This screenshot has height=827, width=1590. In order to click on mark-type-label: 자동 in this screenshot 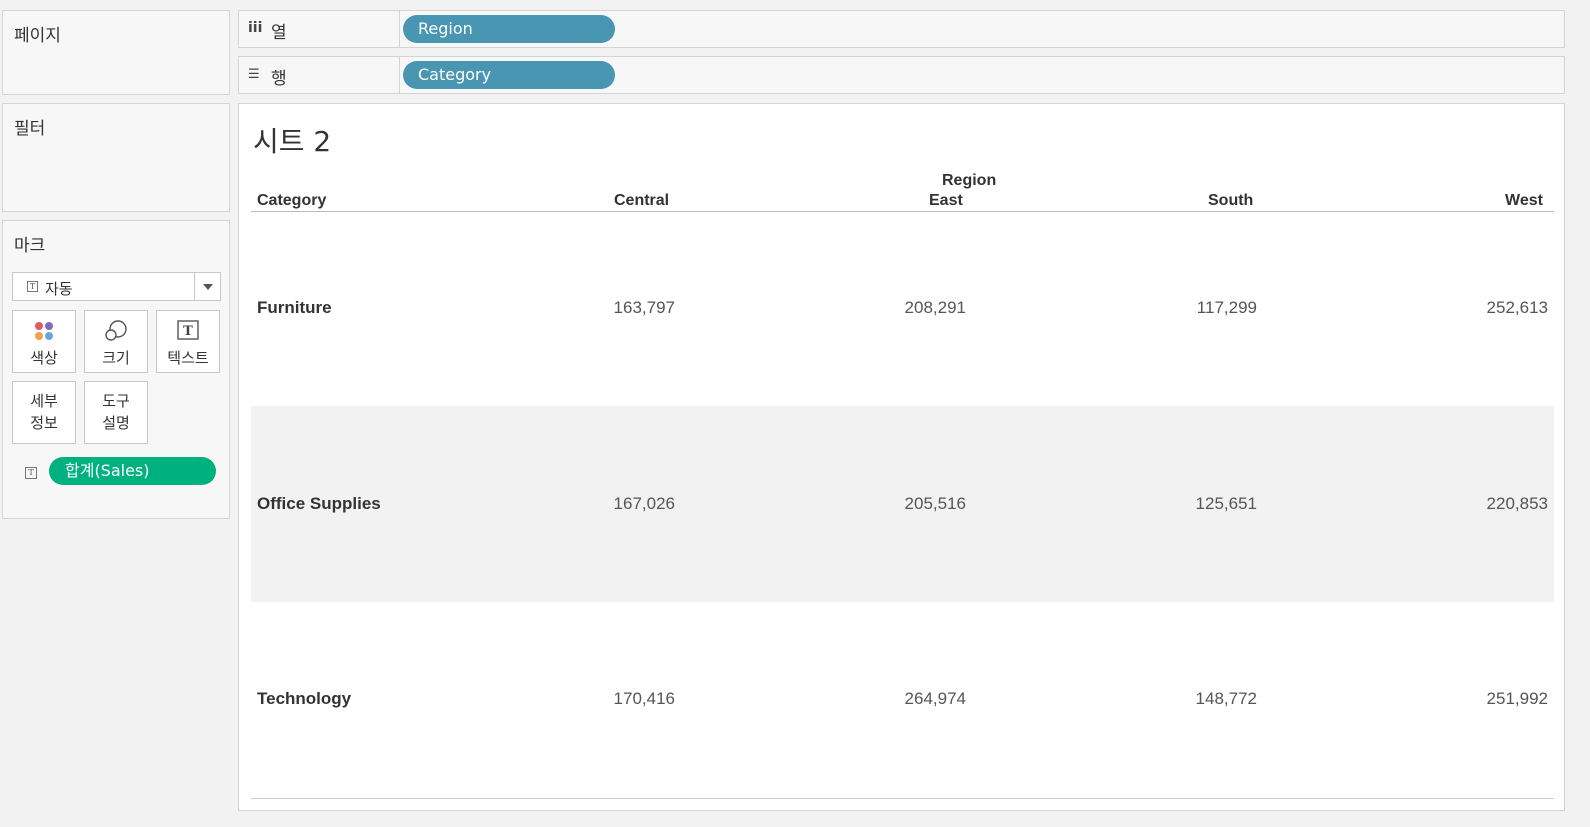, I will do `click(59, 289)`.